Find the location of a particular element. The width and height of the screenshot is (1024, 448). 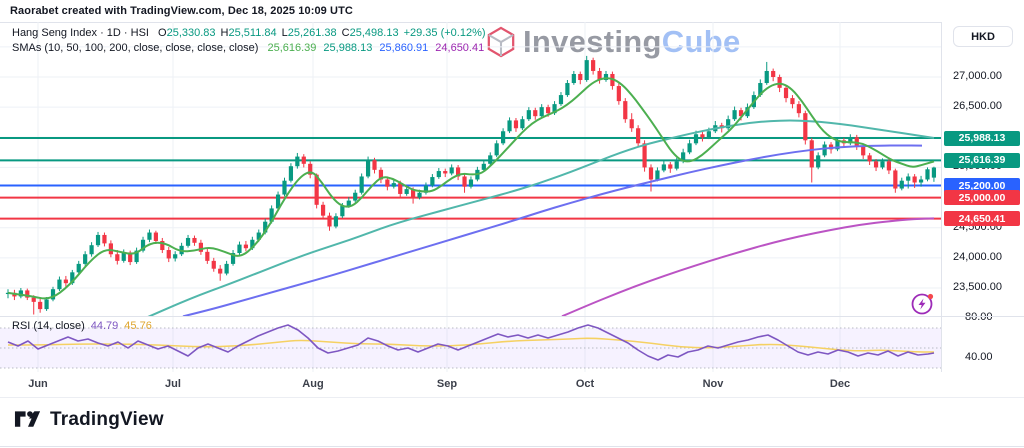

sma200-value: 24,650.41 is located at coordinates (460, 48).